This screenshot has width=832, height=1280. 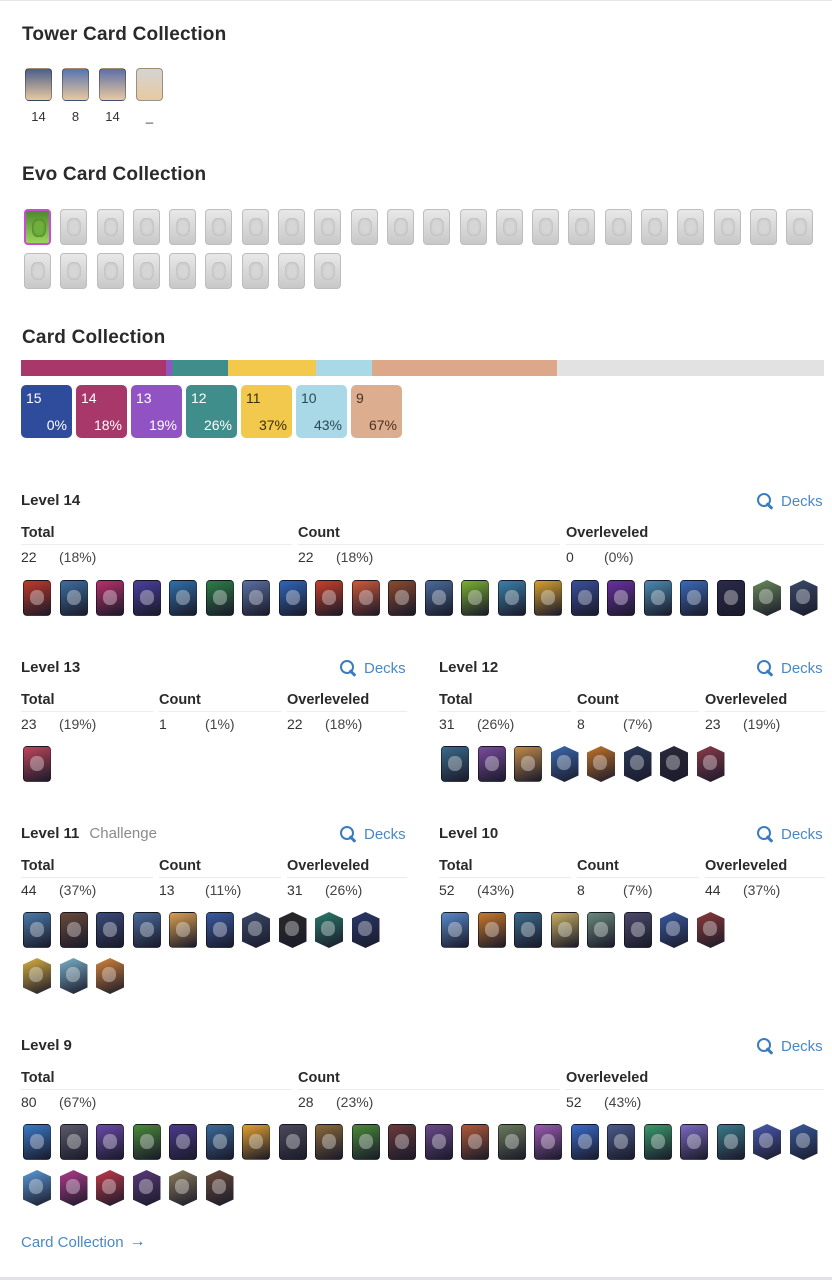 I want to click on level-11-decks-link: Decks, so click(x=373, y=834).